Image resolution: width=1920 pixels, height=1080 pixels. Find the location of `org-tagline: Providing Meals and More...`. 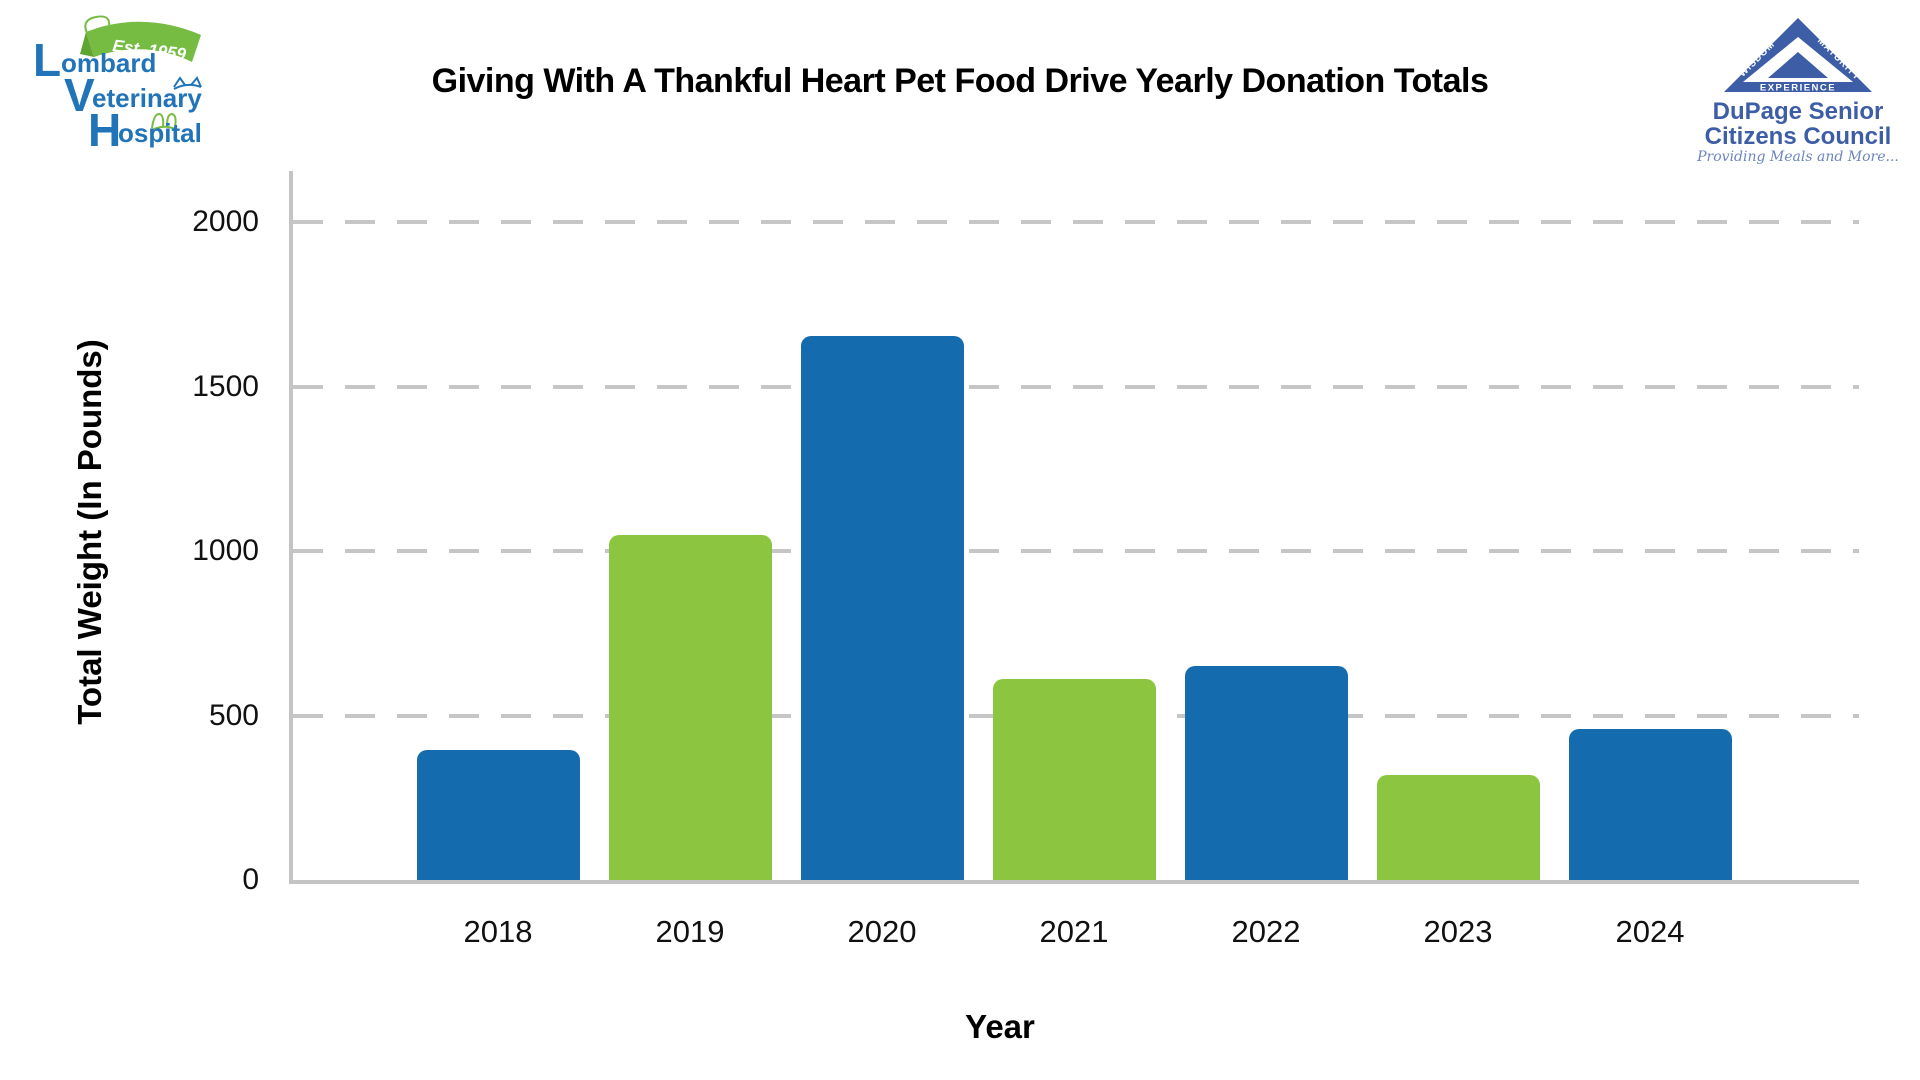

org-tagline: Providing Meals and More... is located at coordinates (1797, 156).